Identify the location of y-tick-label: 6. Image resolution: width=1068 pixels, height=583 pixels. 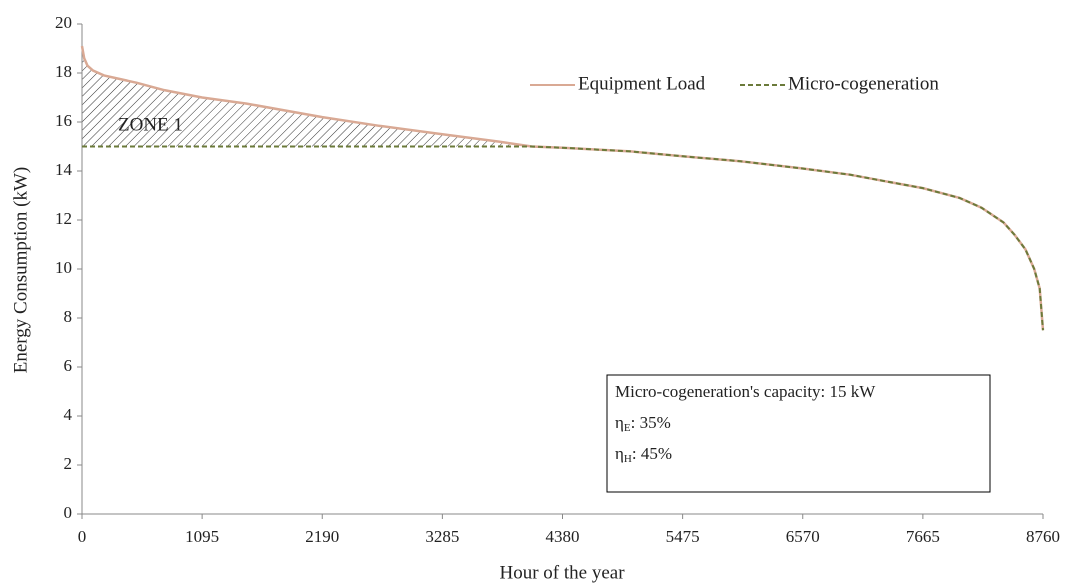
(68, 365).